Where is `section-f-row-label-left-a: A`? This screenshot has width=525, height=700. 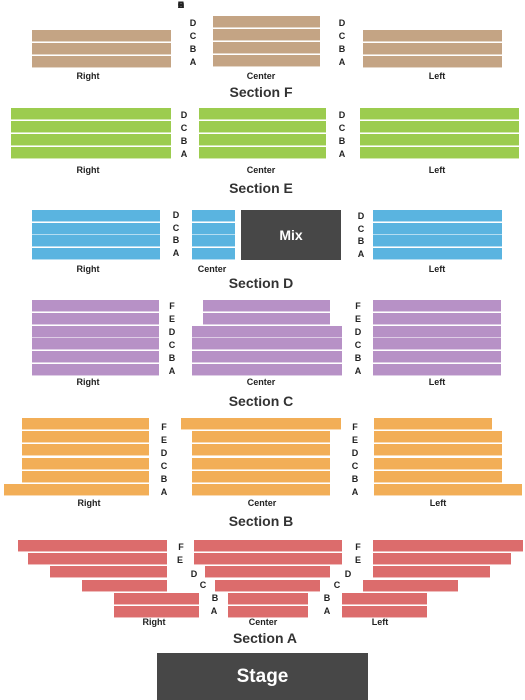 section-f-row-label-left-a: A is located at coordinates (342, 62).